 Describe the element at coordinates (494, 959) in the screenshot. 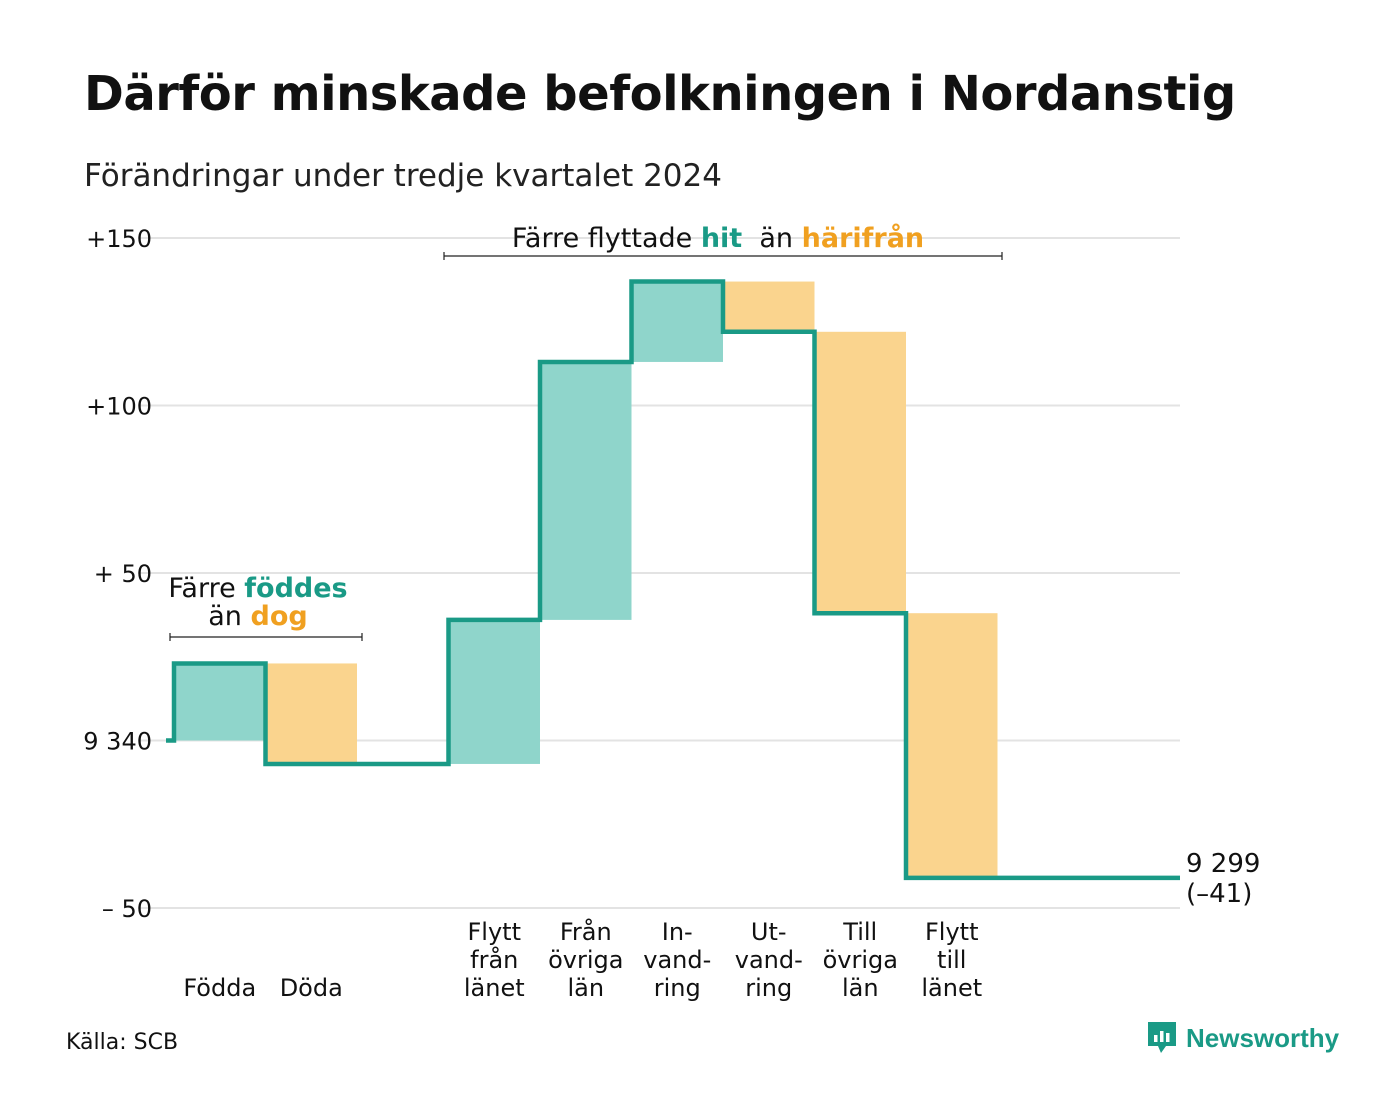

I see `x-axis-label: från` at that location.